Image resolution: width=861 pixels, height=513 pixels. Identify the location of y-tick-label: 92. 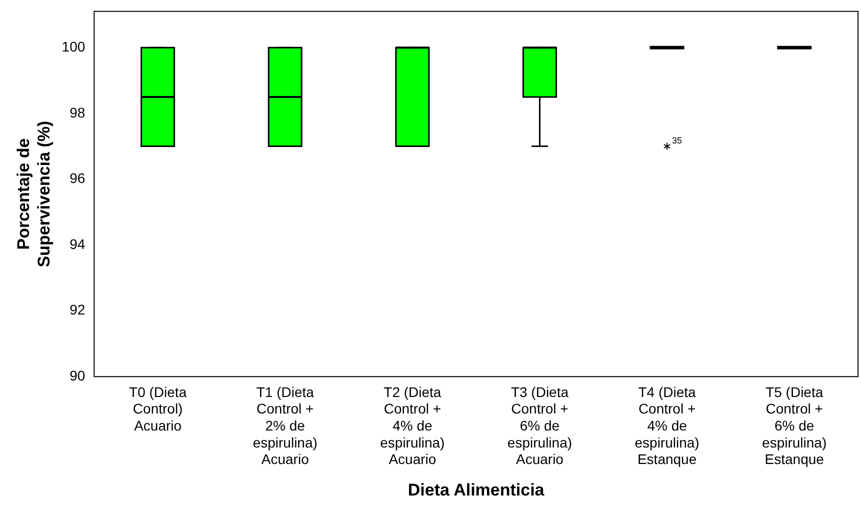
(78, 310).